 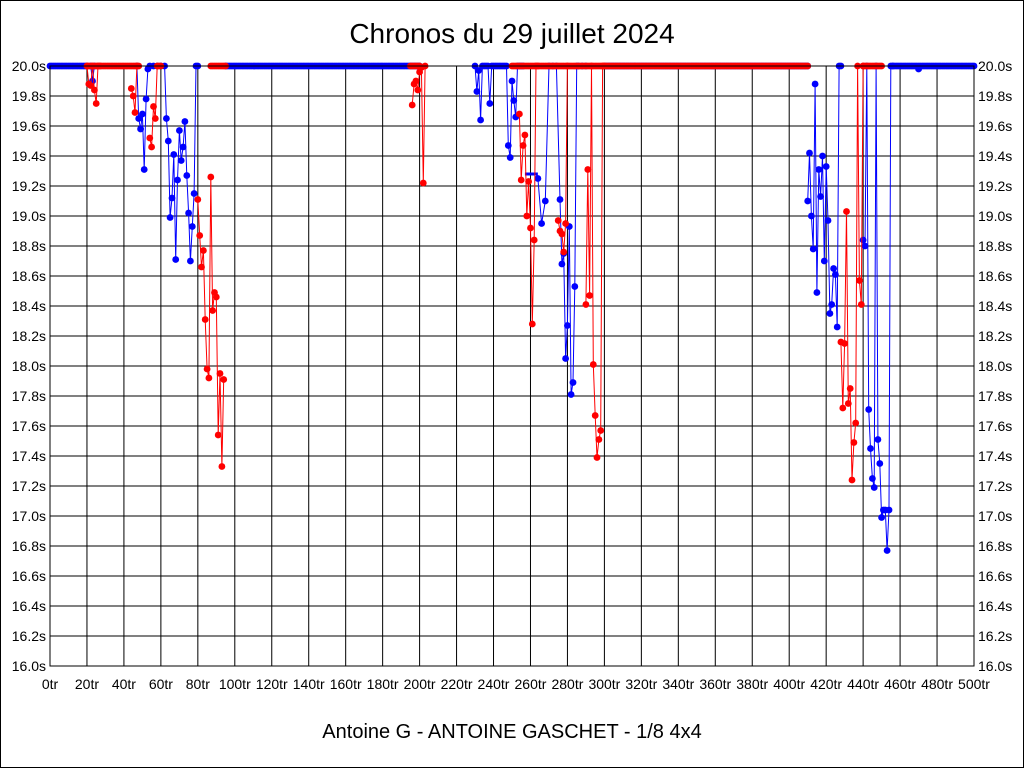 I want to click on x-tick-label: 100tr, so click(x=235, y=684).